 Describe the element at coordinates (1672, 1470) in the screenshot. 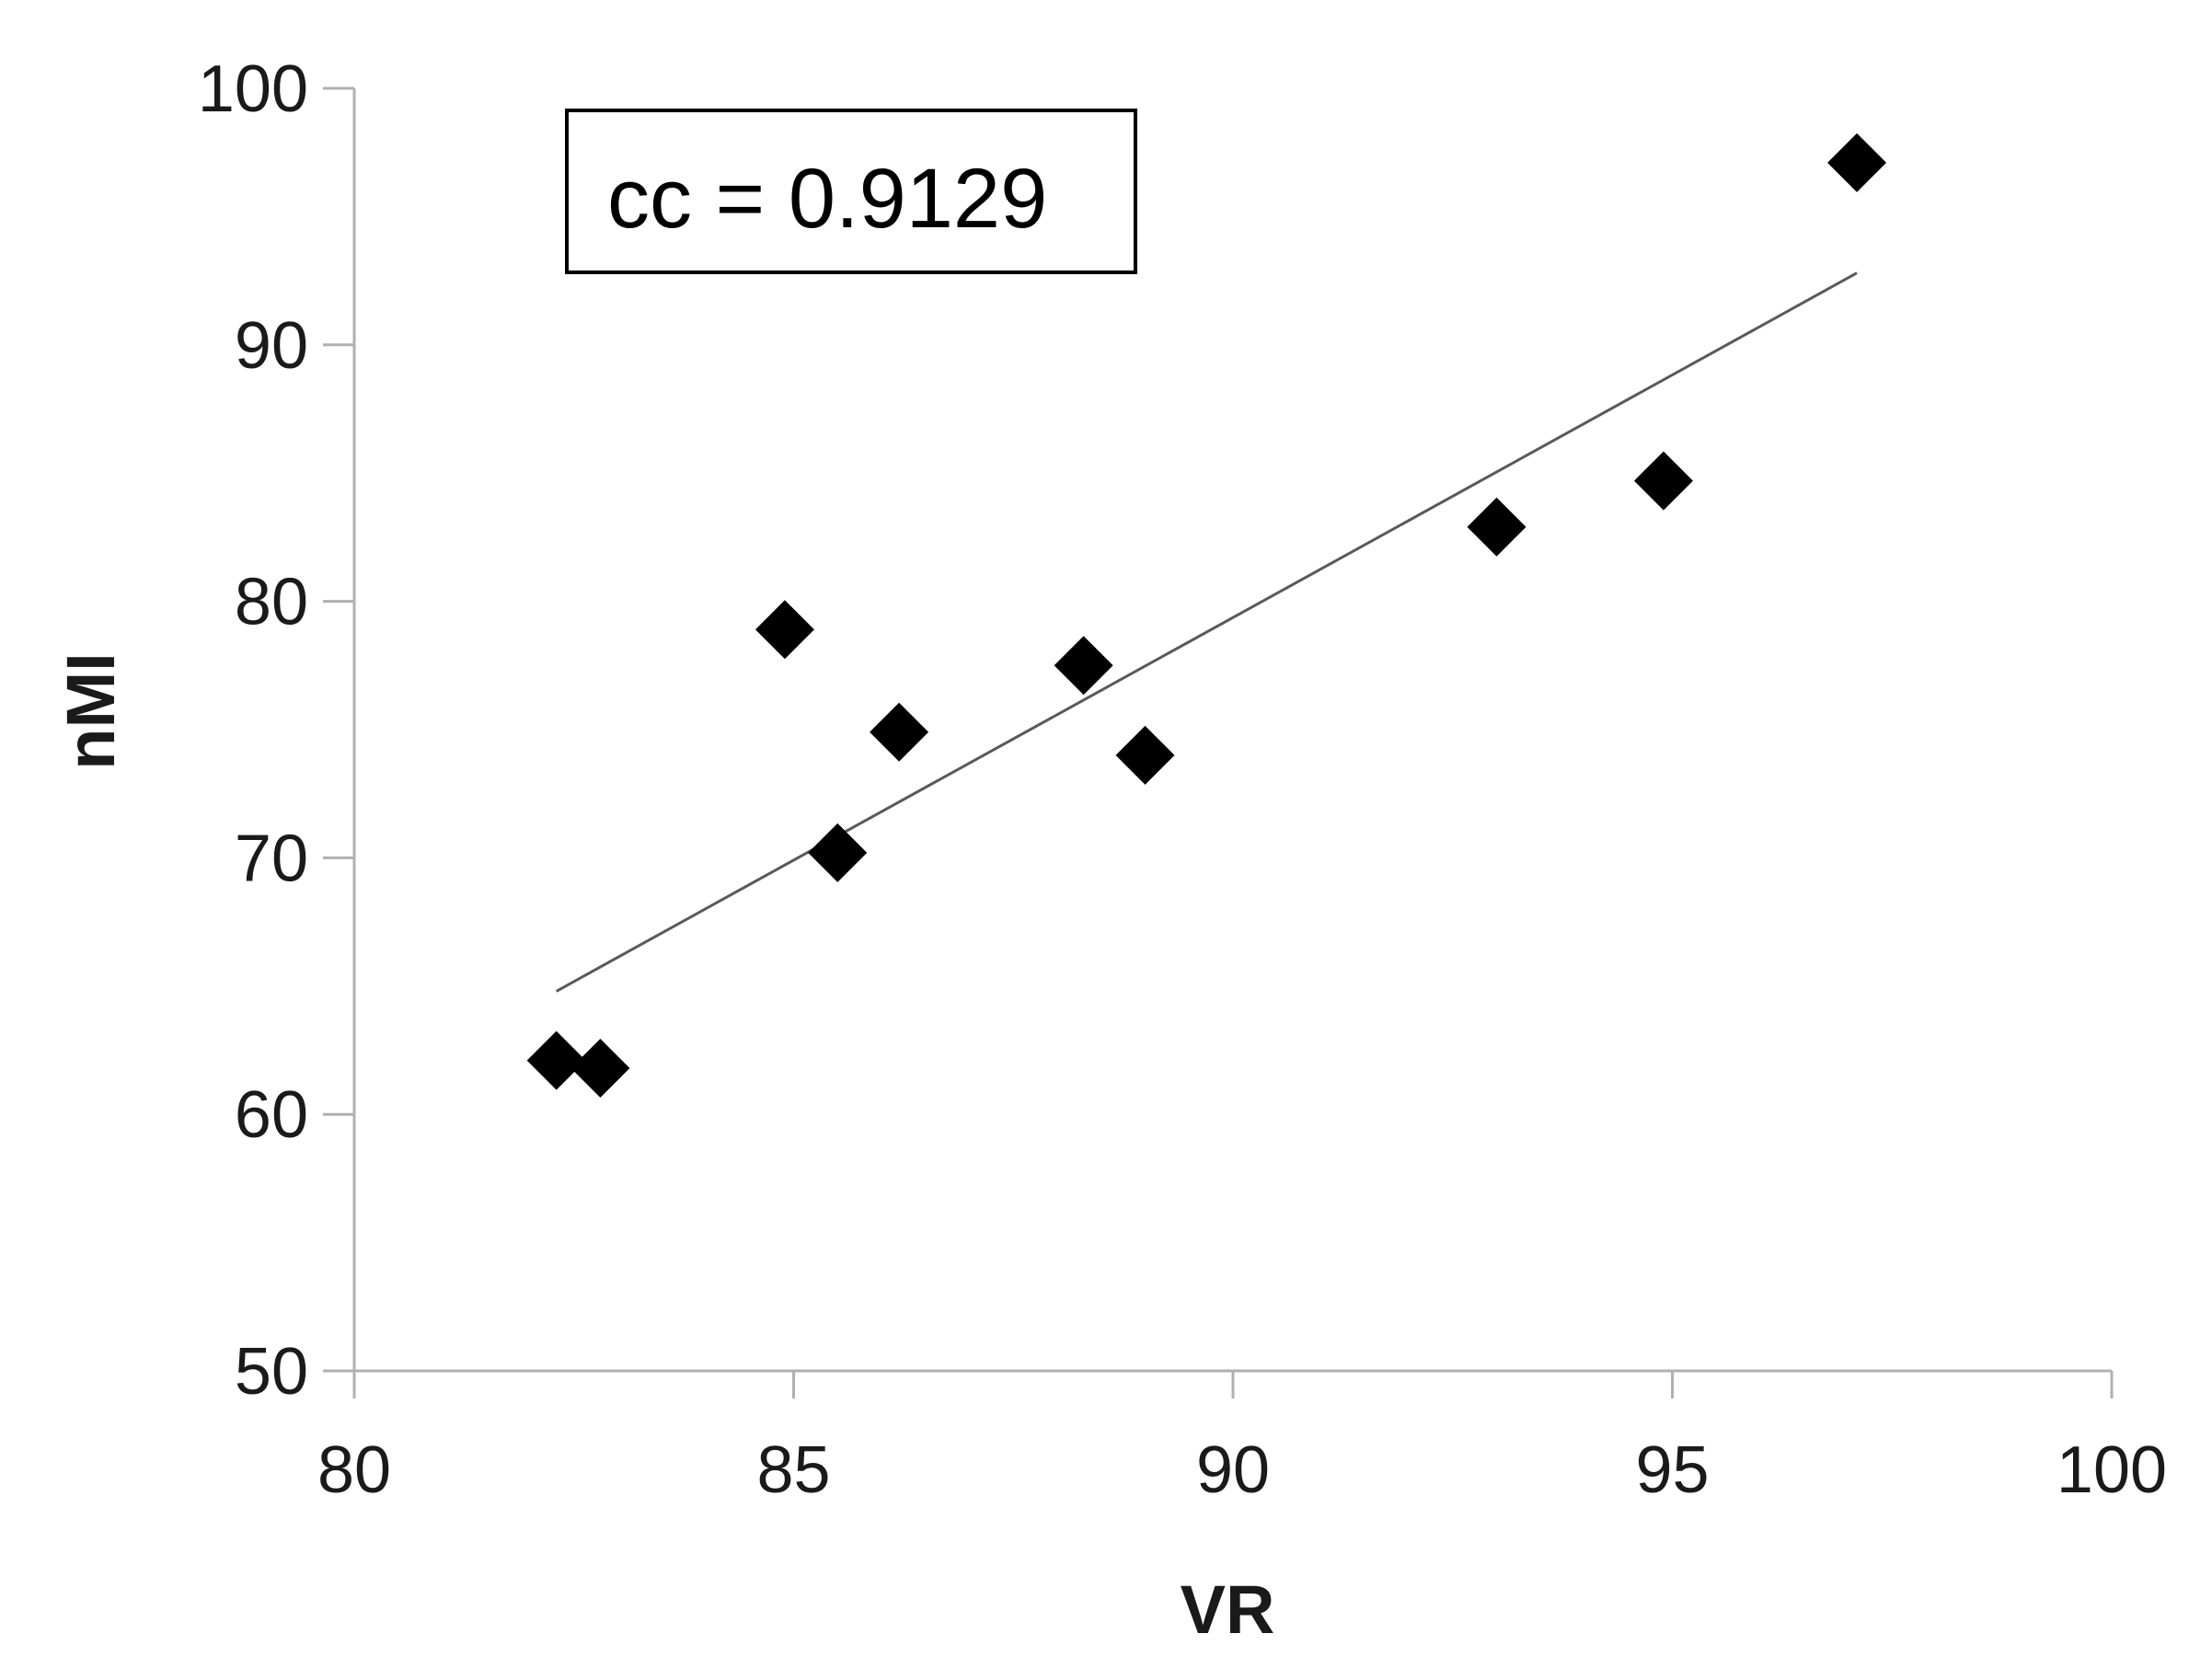

I see `x-tick-label: 95` at that location.